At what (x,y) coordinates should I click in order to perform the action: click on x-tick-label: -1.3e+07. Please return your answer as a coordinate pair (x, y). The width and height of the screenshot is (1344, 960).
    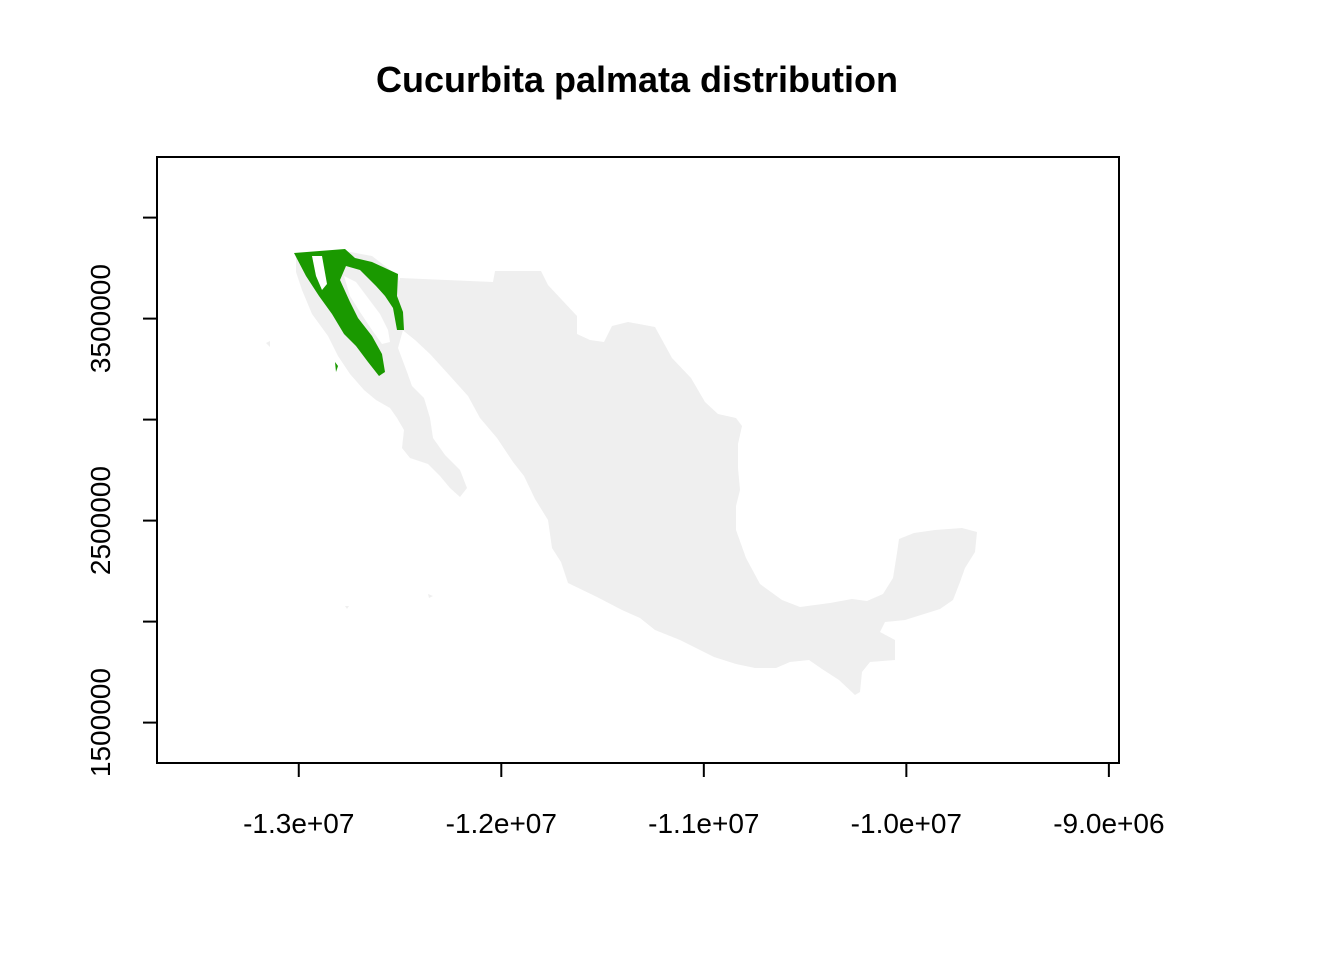
    Looking at the image, I should click on (298, 823).